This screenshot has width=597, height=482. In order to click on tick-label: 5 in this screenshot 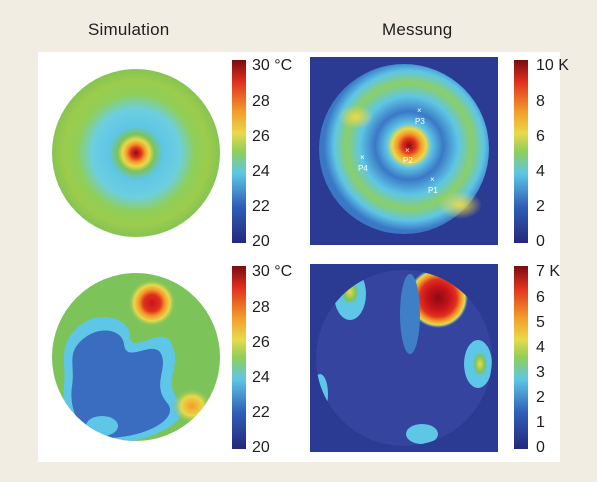, I will do `click(540, 322)`.